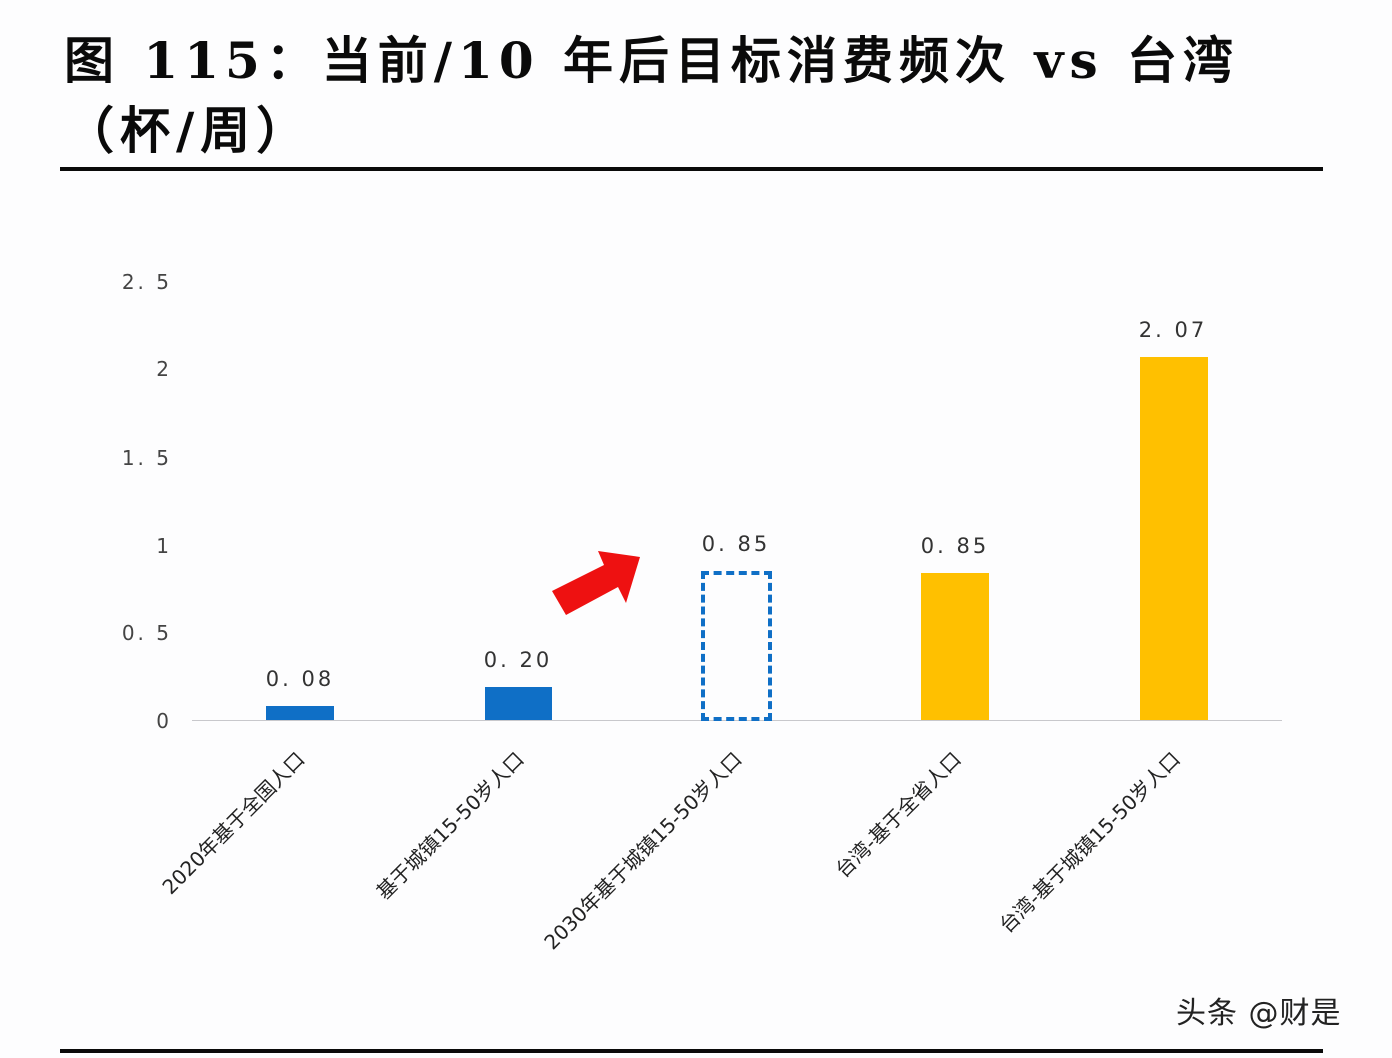  Describe the element at coordinates (1173, 330) in the screenshot. I see `bar-value-label: 2. 07` at that location.